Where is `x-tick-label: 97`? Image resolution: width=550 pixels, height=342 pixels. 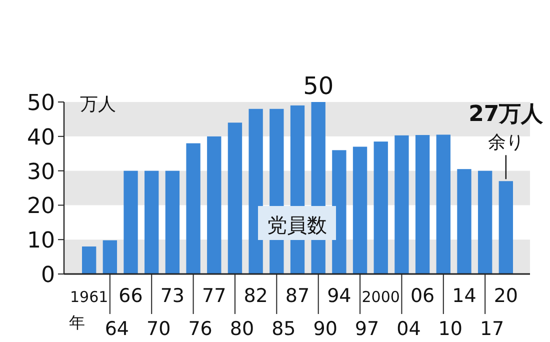 x-tick-label: 97 is located at coordinates (367, 329).